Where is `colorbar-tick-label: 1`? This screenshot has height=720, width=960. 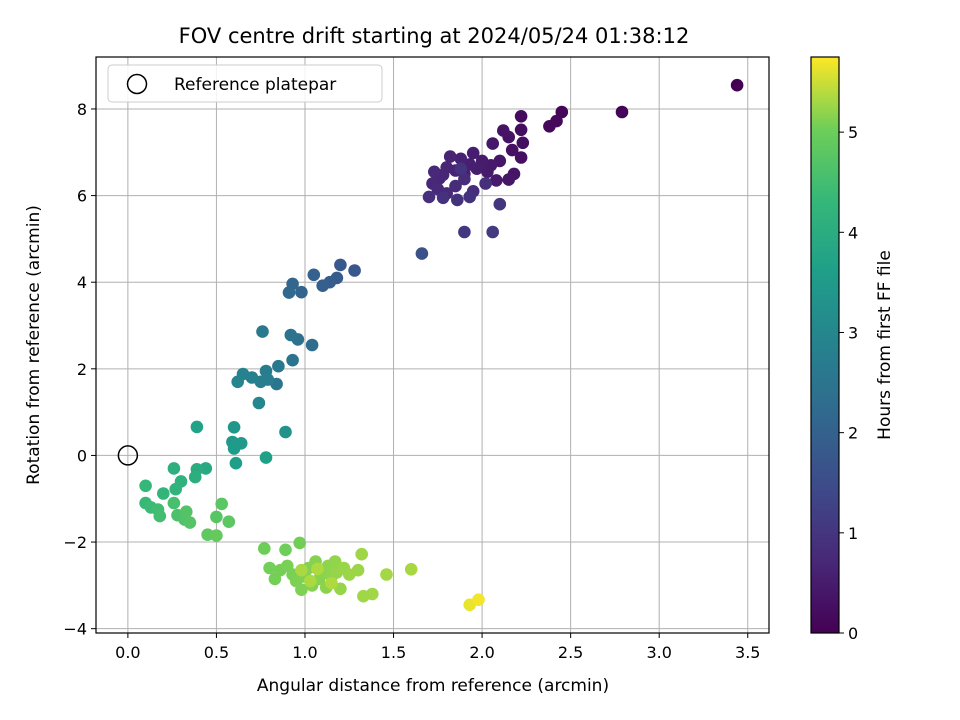
colorbar-tick-label: 1 is located at coordinates (853, 533).